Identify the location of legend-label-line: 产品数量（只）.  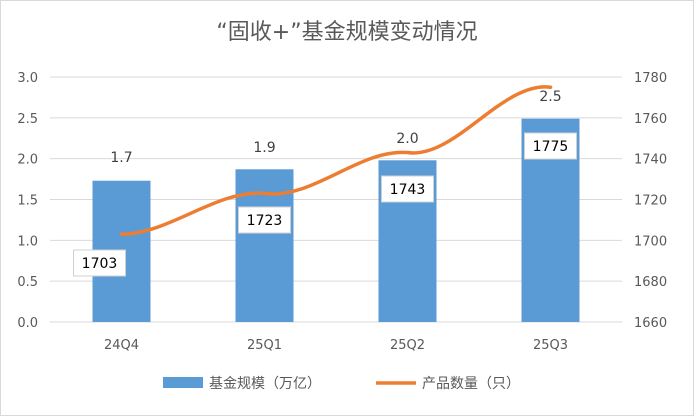
(471, 384).